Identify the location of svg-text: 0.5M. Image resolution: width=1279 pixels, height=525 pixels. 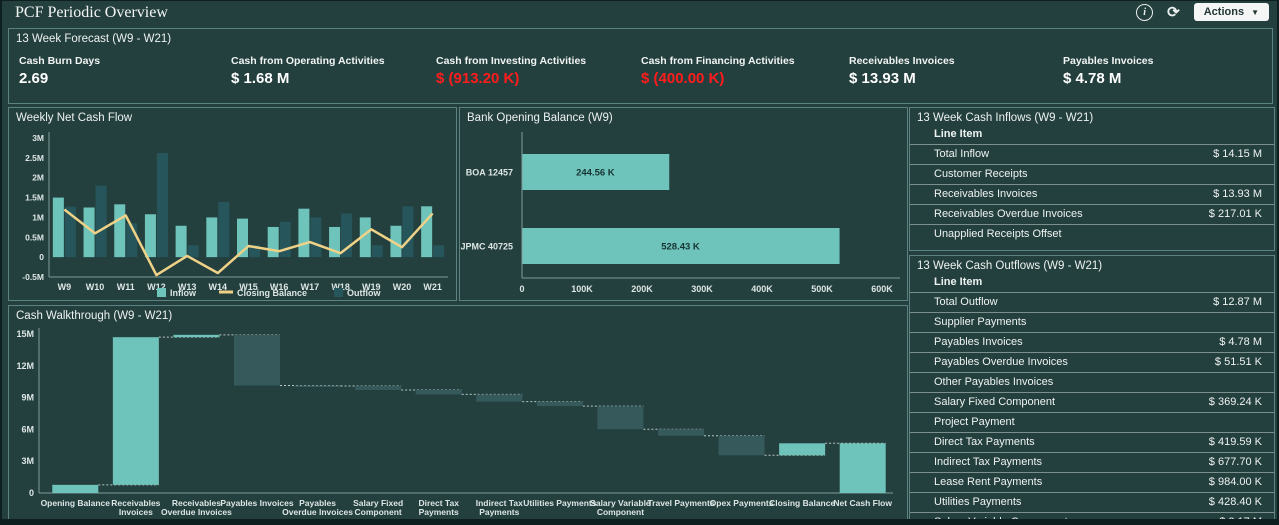
(34, 237).